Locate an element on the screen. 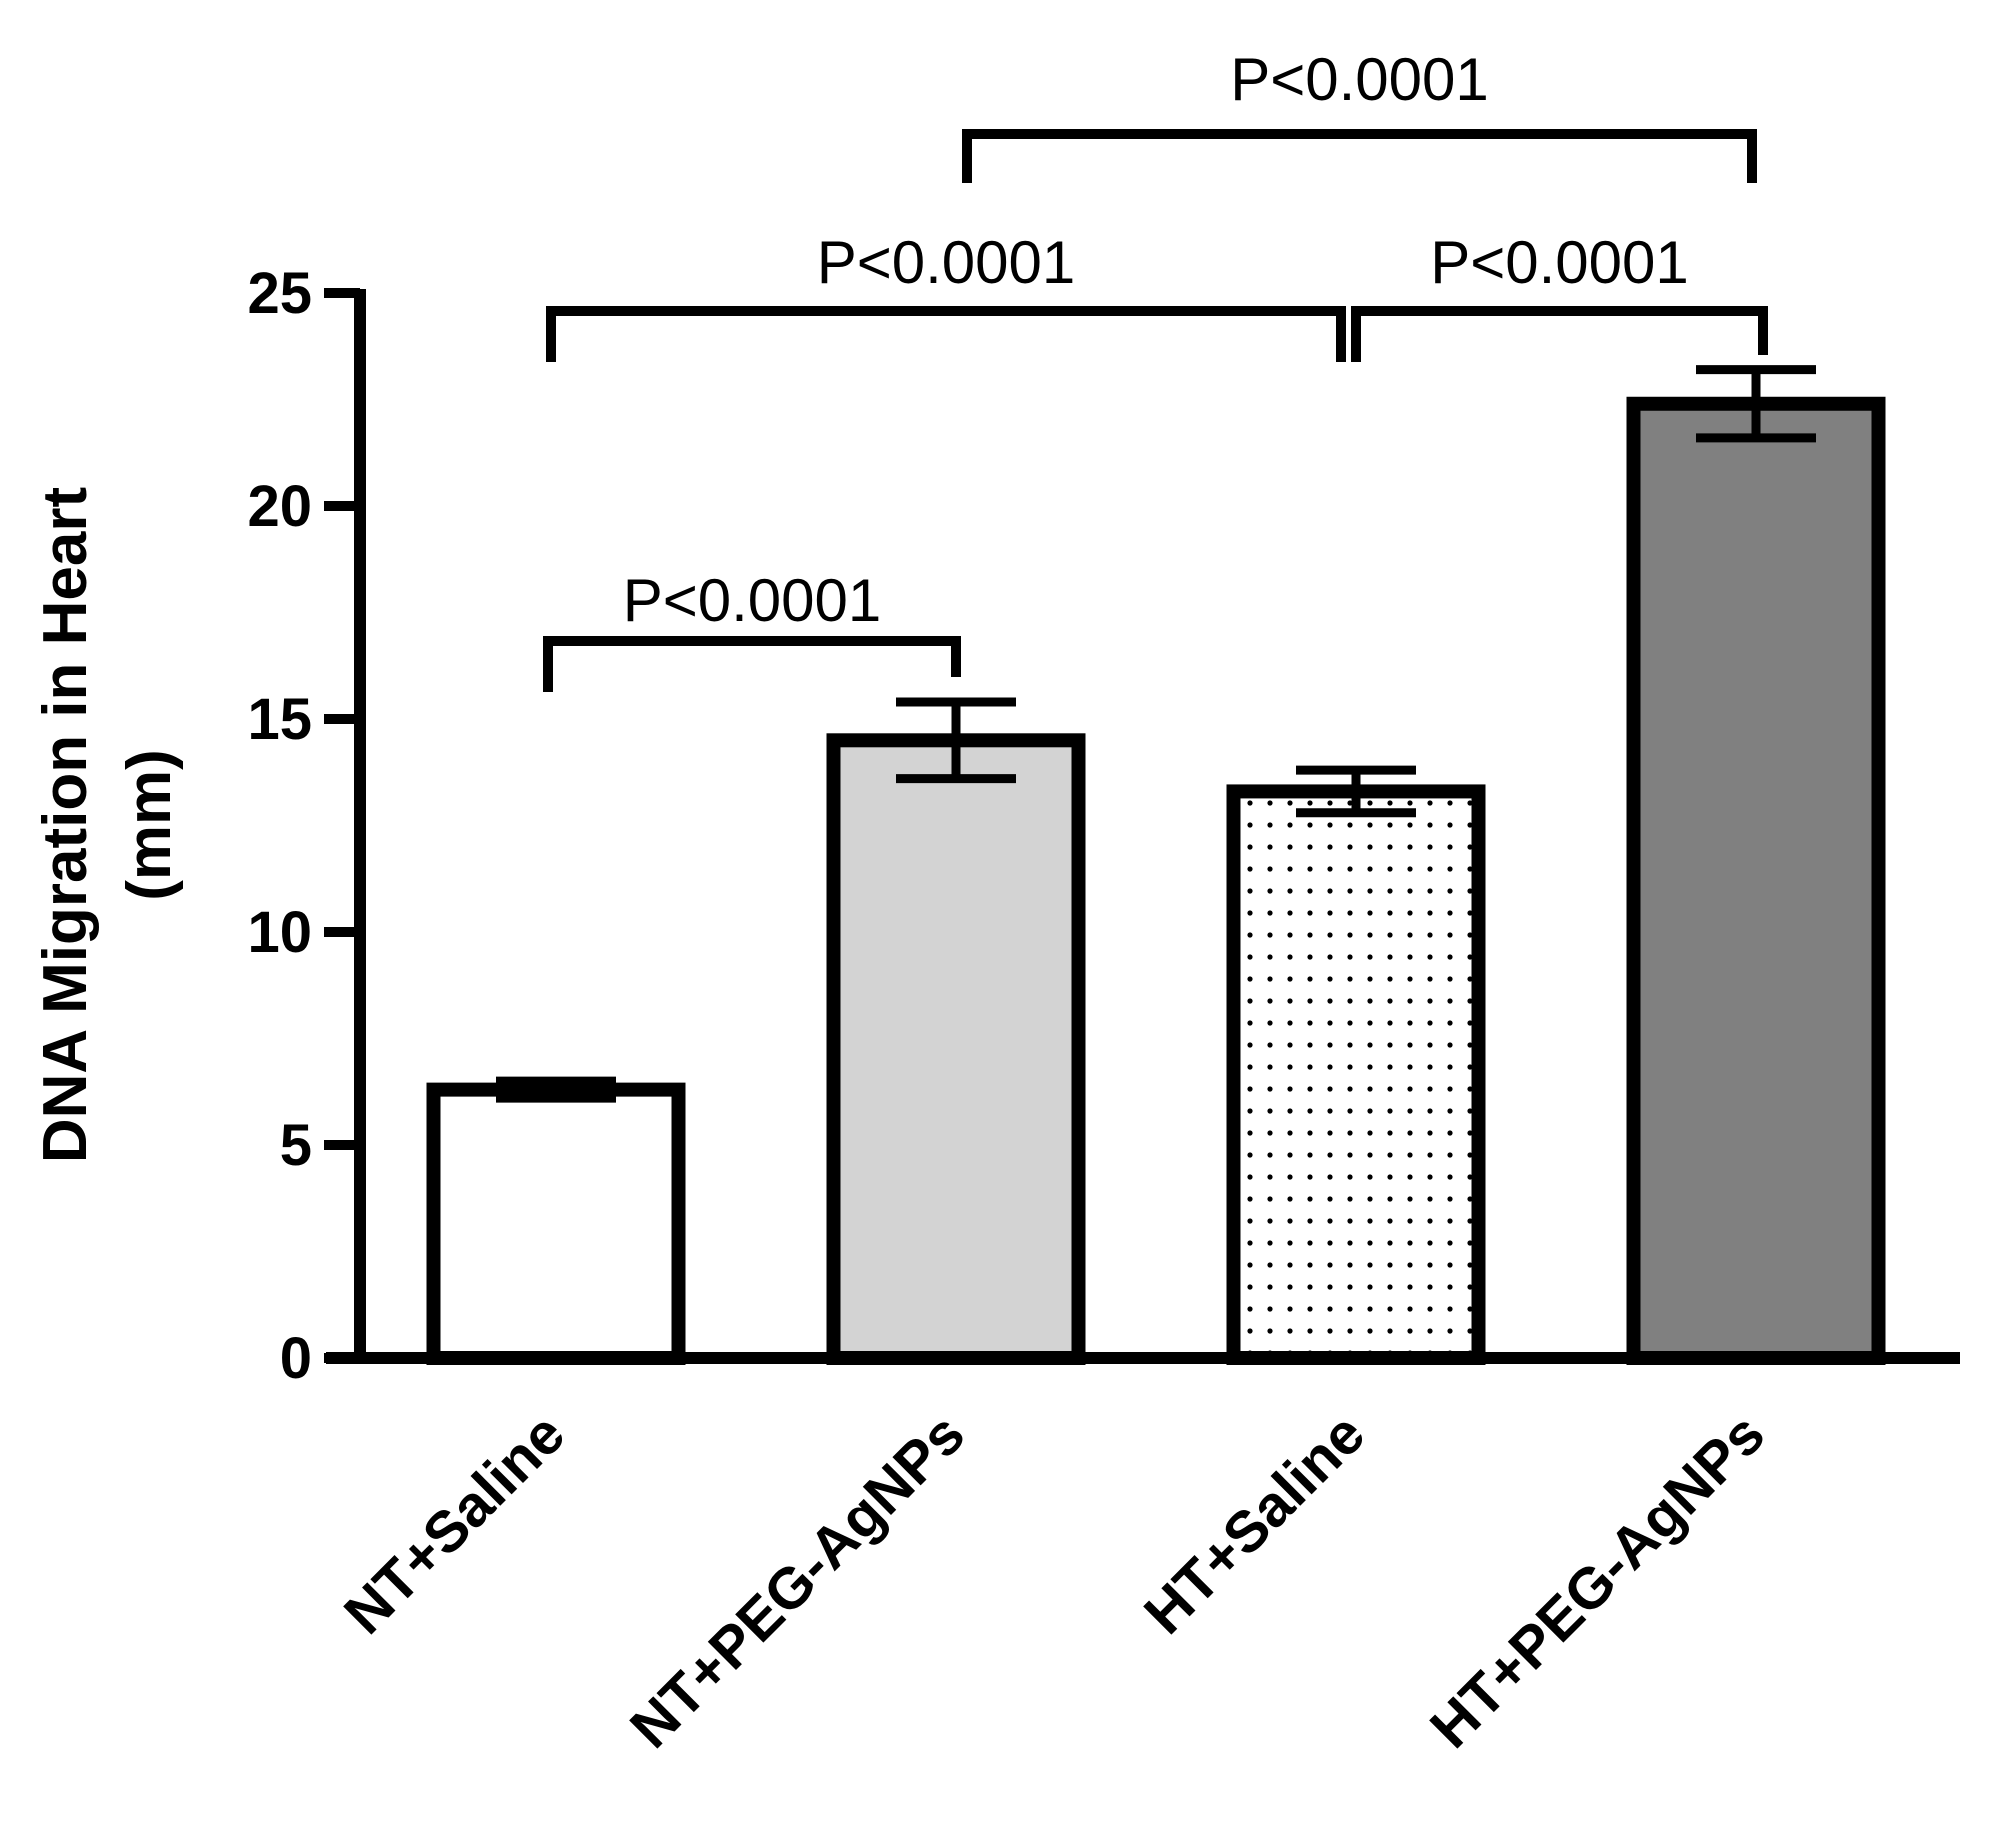 The width and height of the screenshot is (1995, 1828). y-tick-label: 15 is located at coordinates (279, 719).